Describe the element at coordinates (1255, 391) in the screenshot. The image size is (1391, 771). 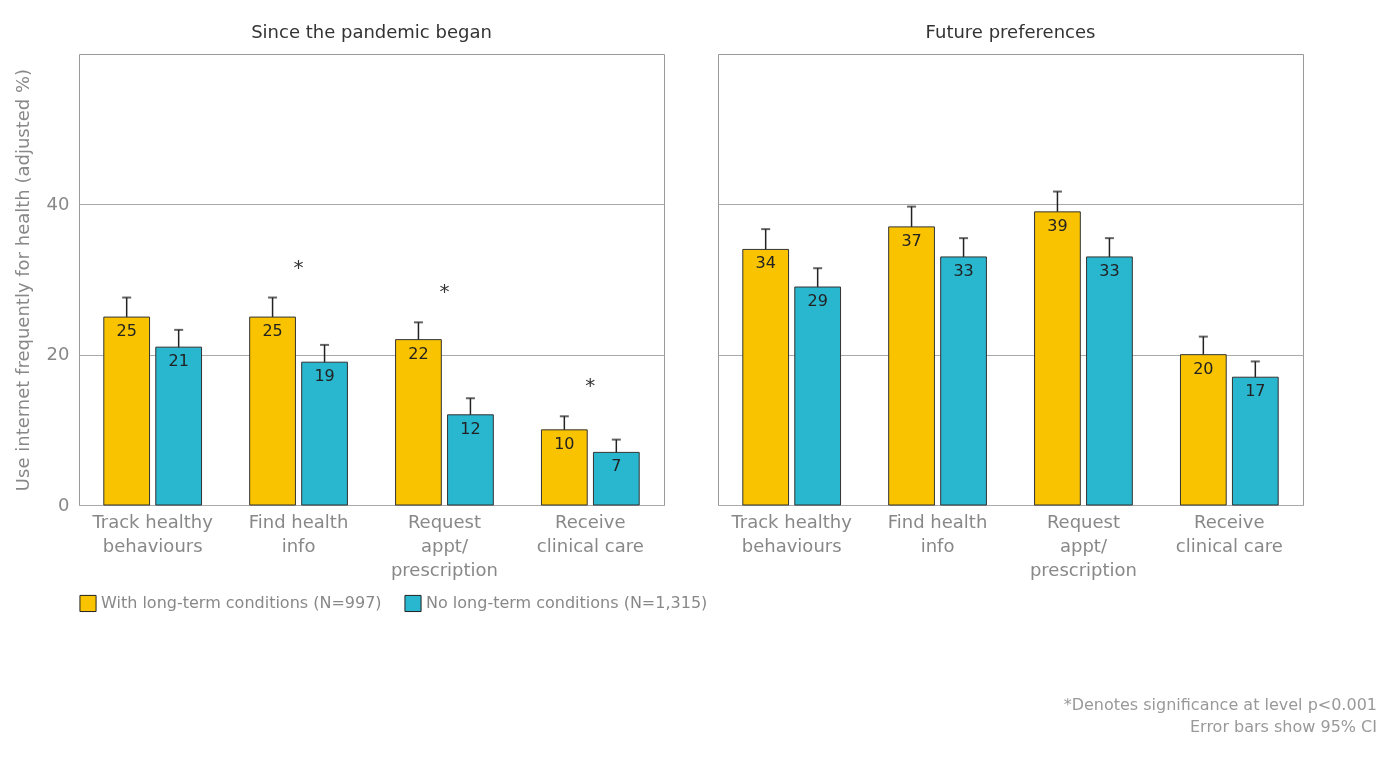
I see `data-label: 17` at that location.